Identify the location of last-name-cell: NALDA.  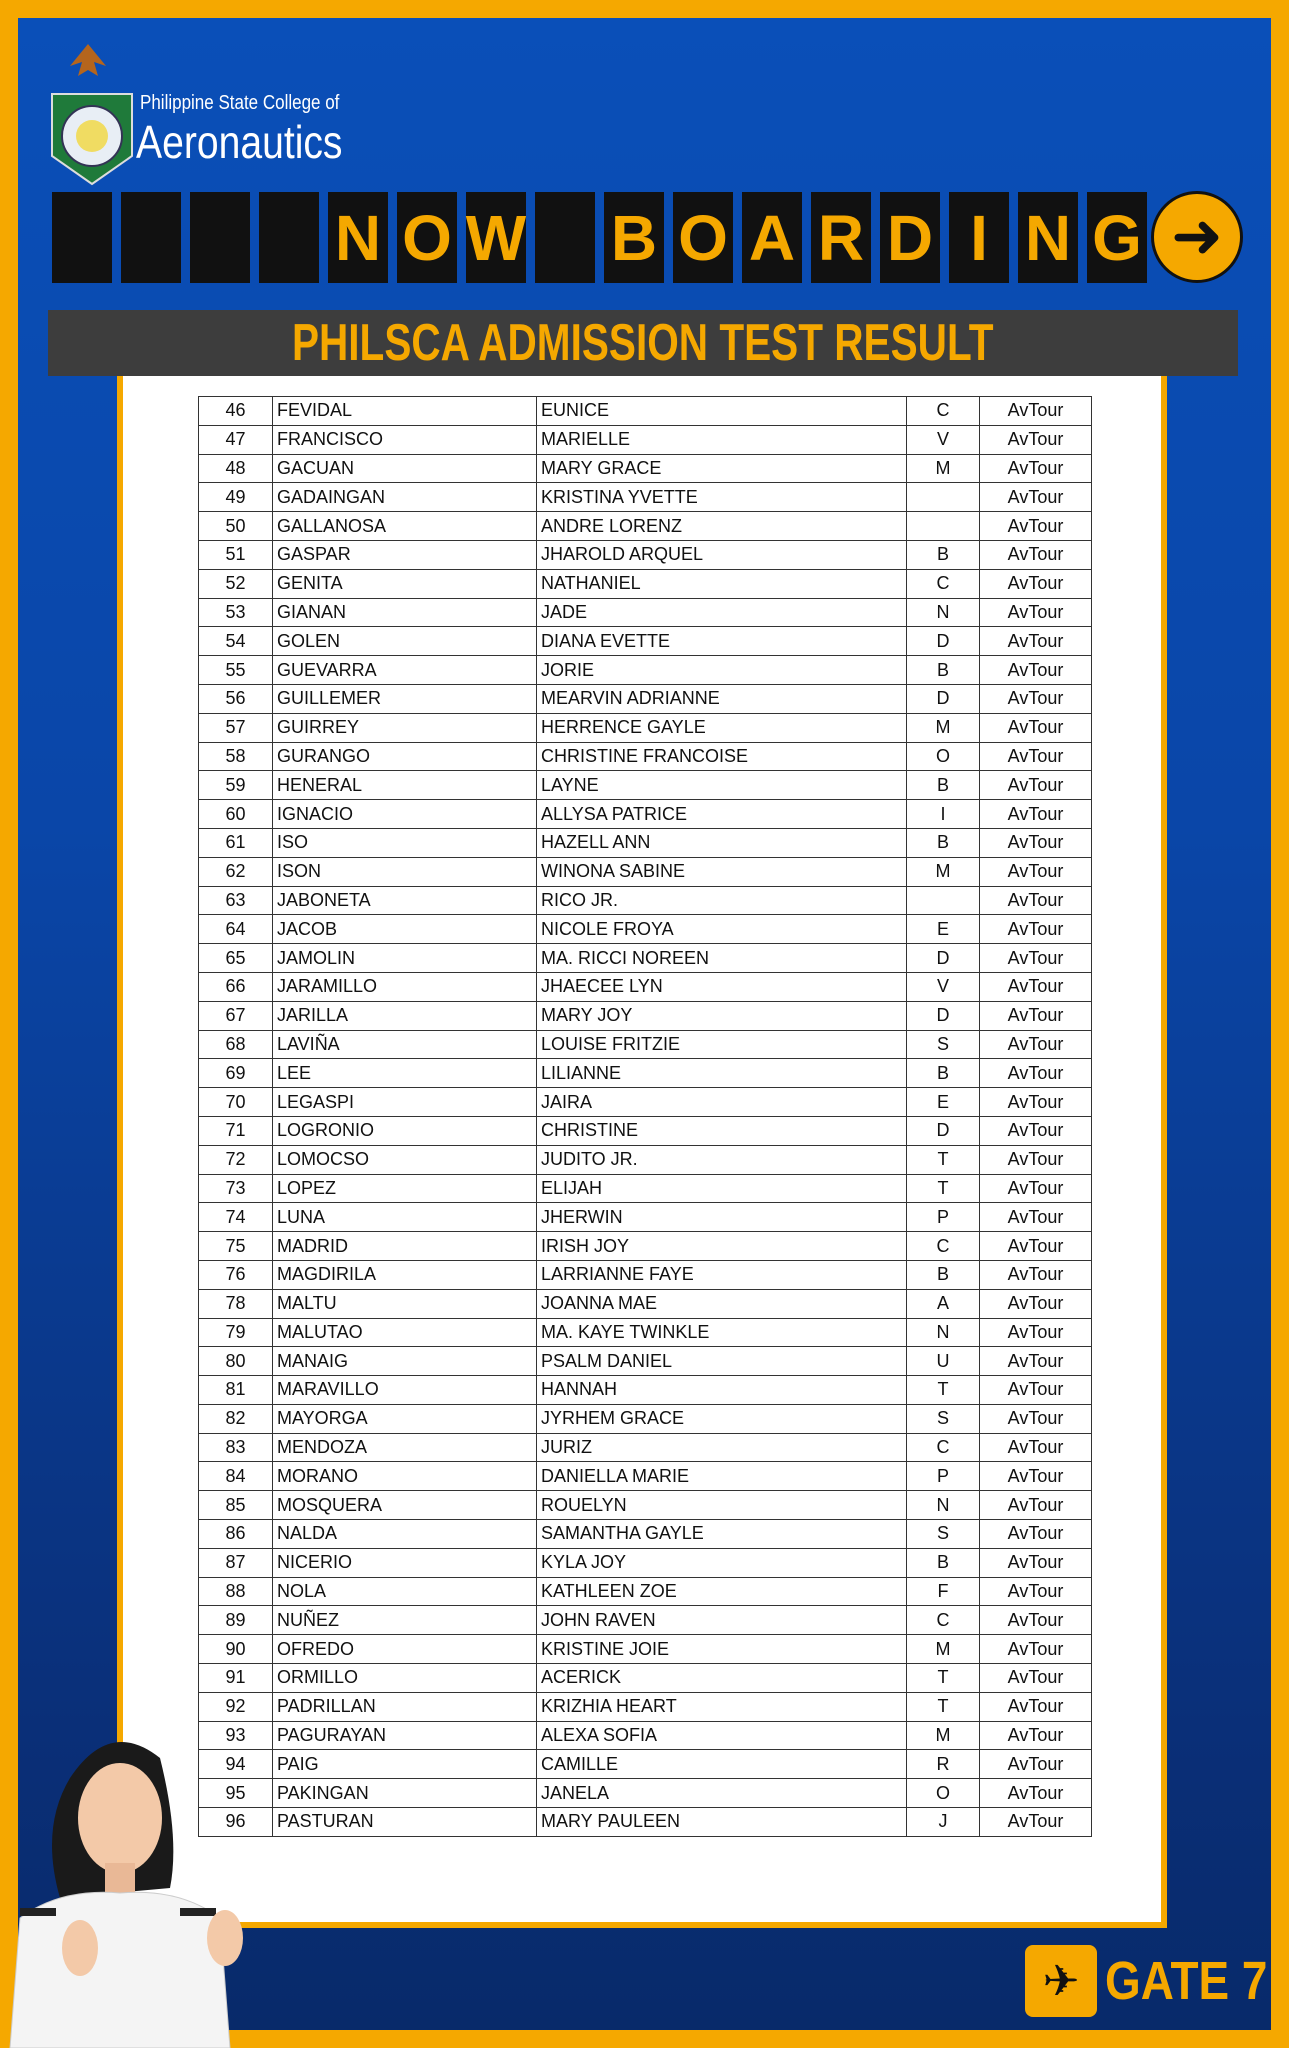
(404, 1534).